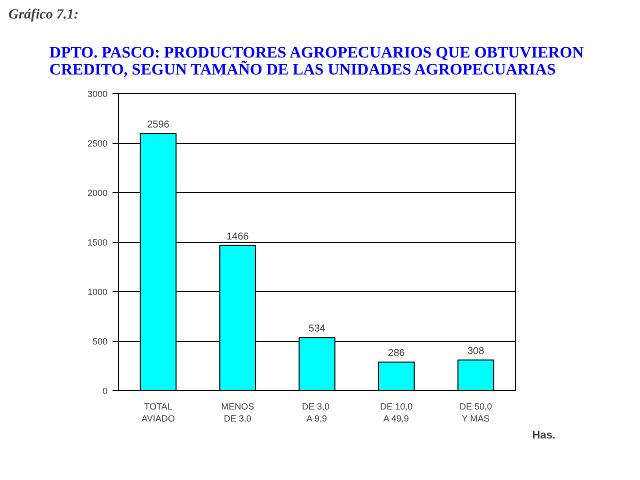 The height and width of the screenshot is (480, 640). I want to click on x-tick-label: DE 50,0 Y MAS, so click(476, 413).